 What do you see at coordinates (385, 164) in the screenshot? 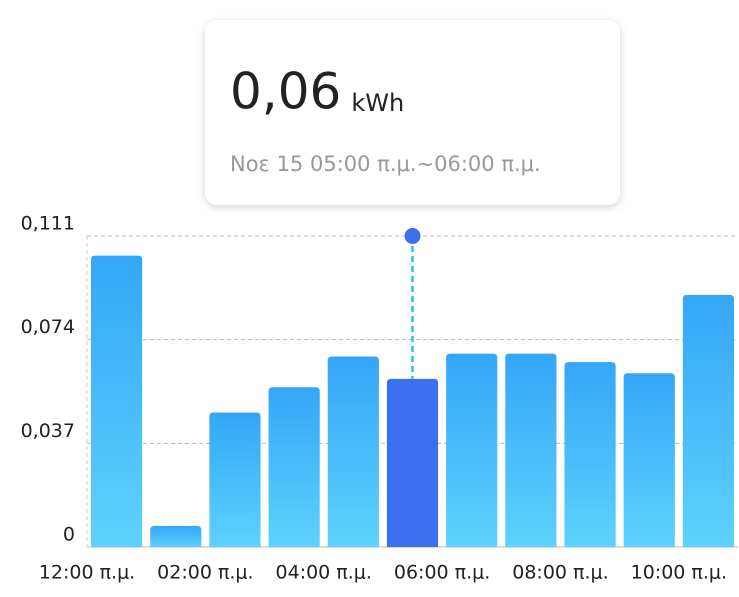
I see `tooltip-period: Νοε 15 05:00 π.μ.~06:00 π.μ.` at bounding box center [385, 164].